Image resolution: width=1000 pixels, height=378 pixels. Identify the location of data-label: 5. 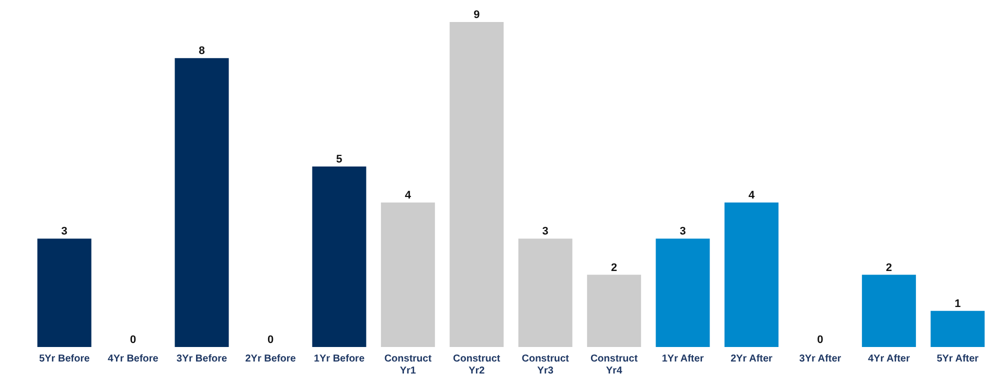
(339, 159).